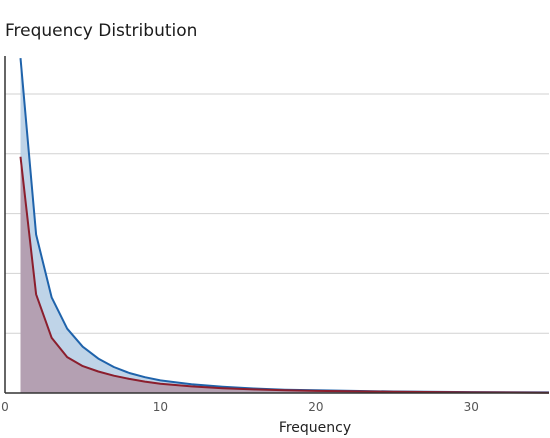 The height and width of the screenshot is (438, 550). What do you see at coordinates (101, 31) in the screenshot?
I see `chart-title: Frequency Distribution` at bounding box center [101, 31].